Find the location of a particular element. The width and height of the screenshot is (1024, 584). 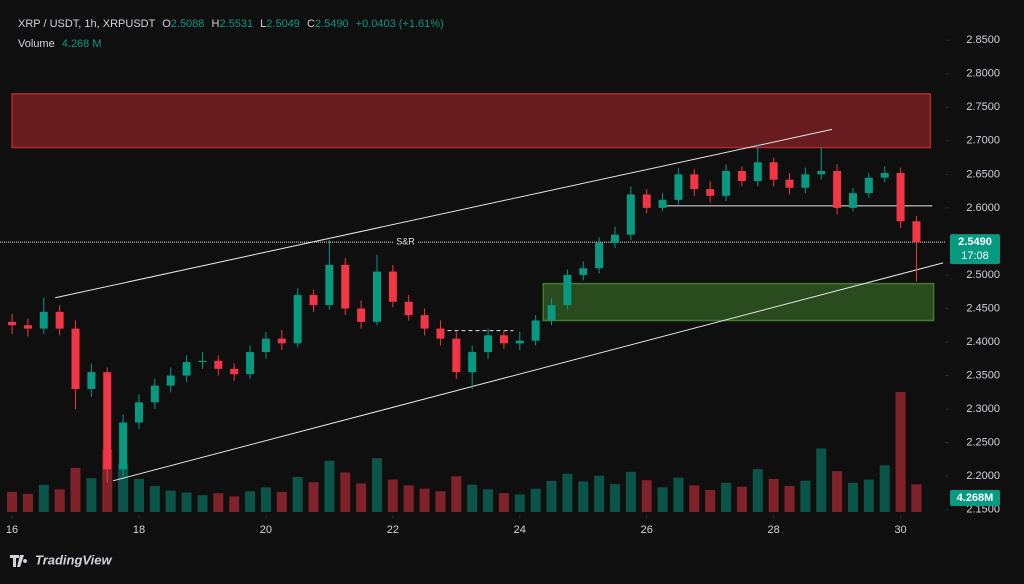

brand: TradingView is located at coordinates (61, 559).